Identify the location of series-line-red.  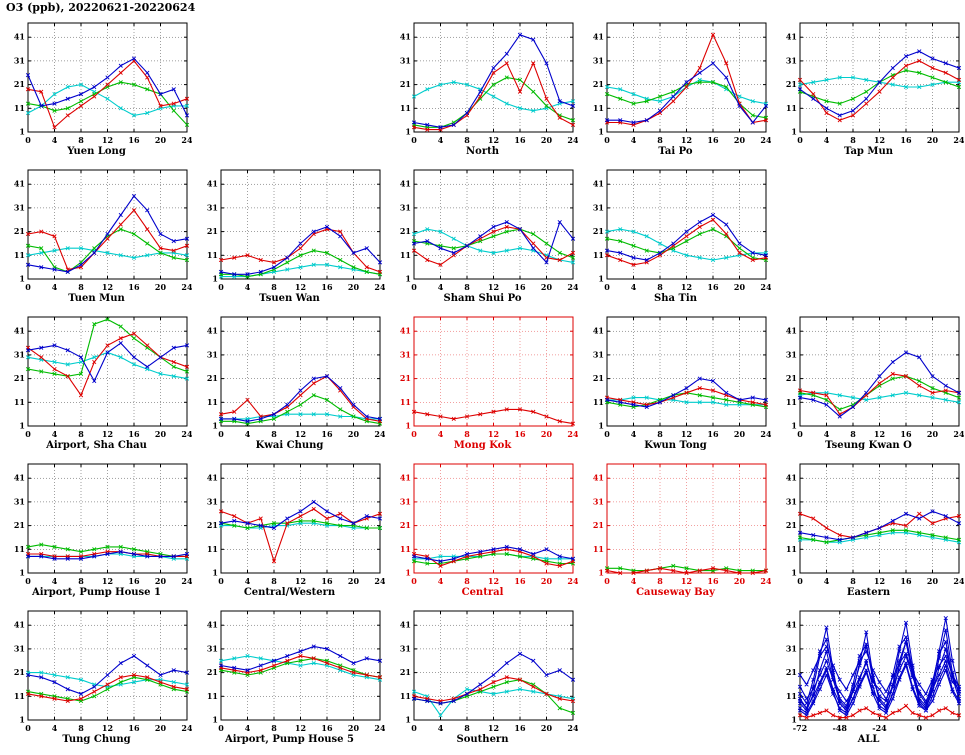
(107, 364).